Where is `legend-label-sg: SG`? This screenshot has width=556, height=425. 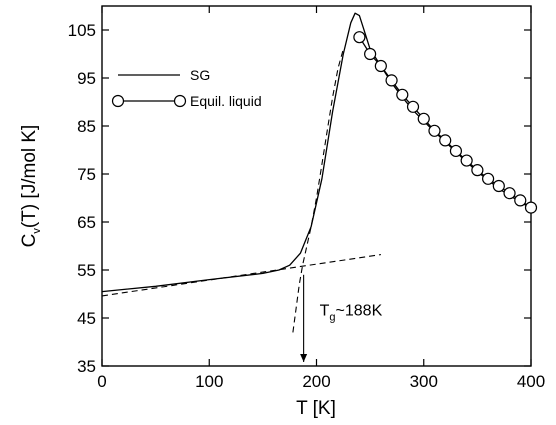
legend-label-sg: SG is located at coordinates (200, 75).